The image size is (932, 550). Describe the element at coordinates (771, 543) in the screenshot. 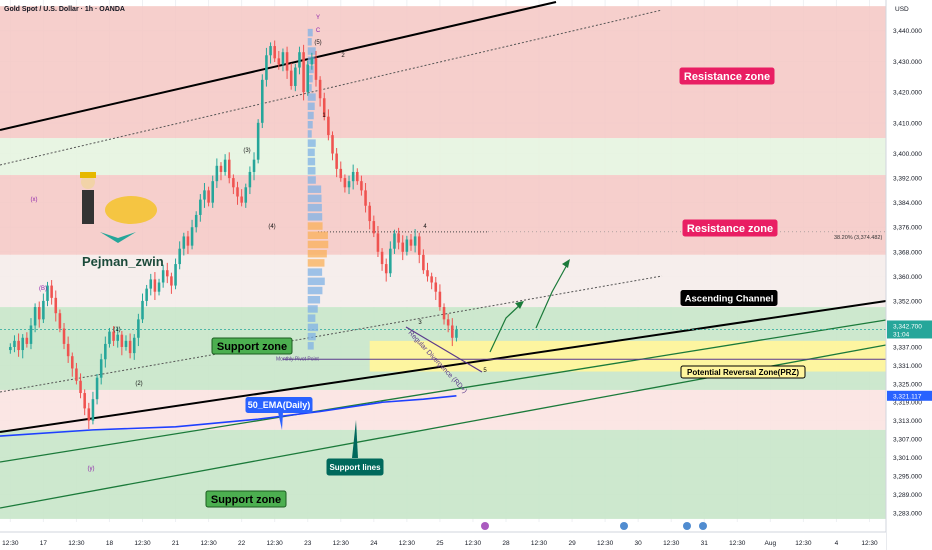

I see `time-tick-label: Aug` at that location.